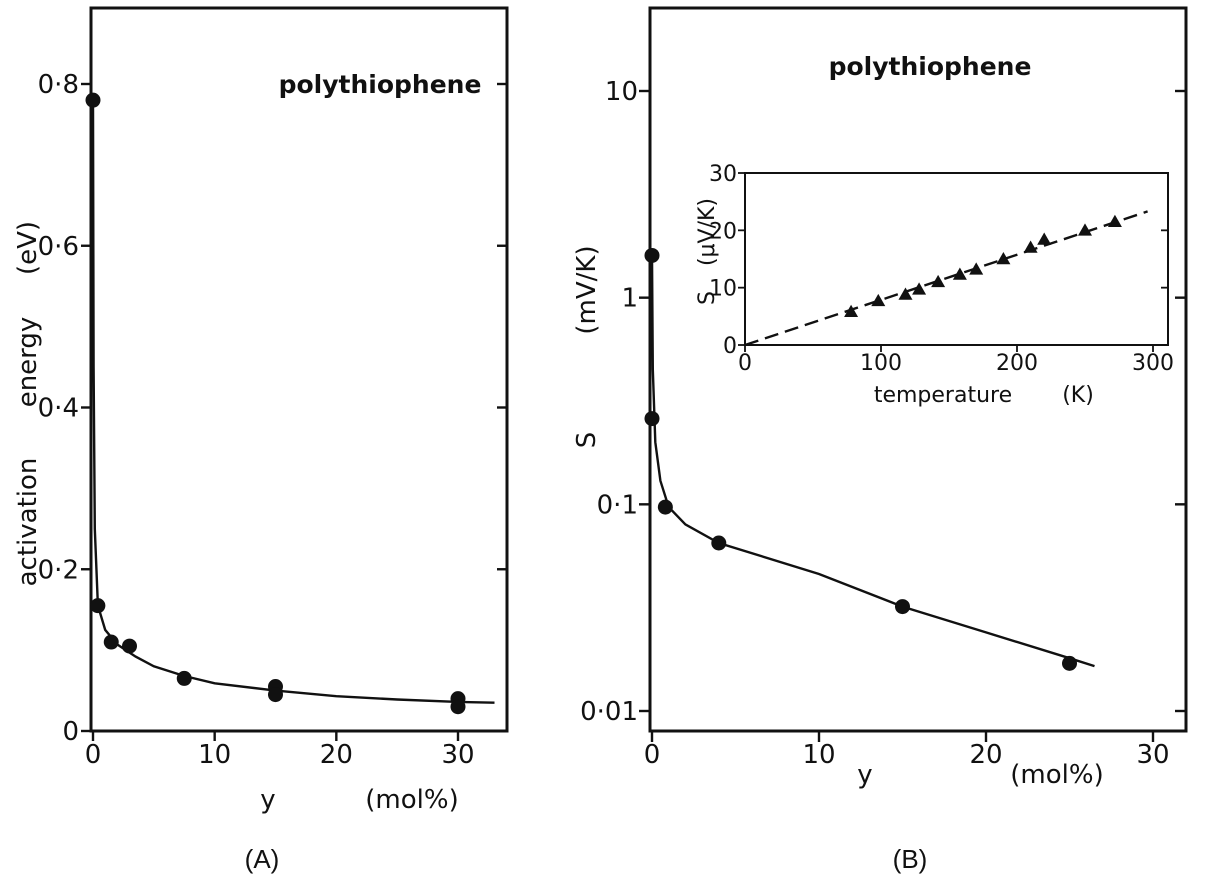 The width and height of the screenshot is (1206, 879). Describe the element at coordinates (1017, 363) in the screenshot. I see `x-tick-label: 200` at that location.